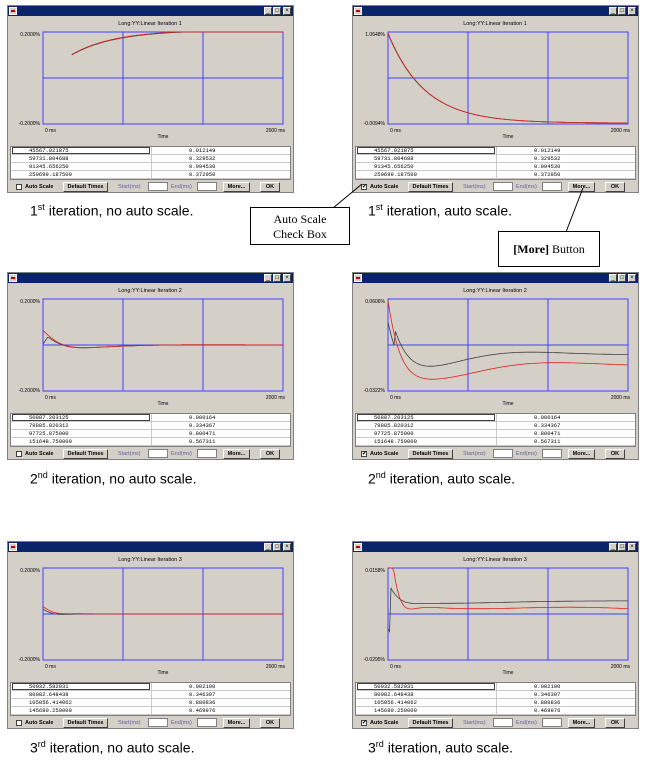  I want to click on more-button-callout-bold: [More], so click(531, 249).